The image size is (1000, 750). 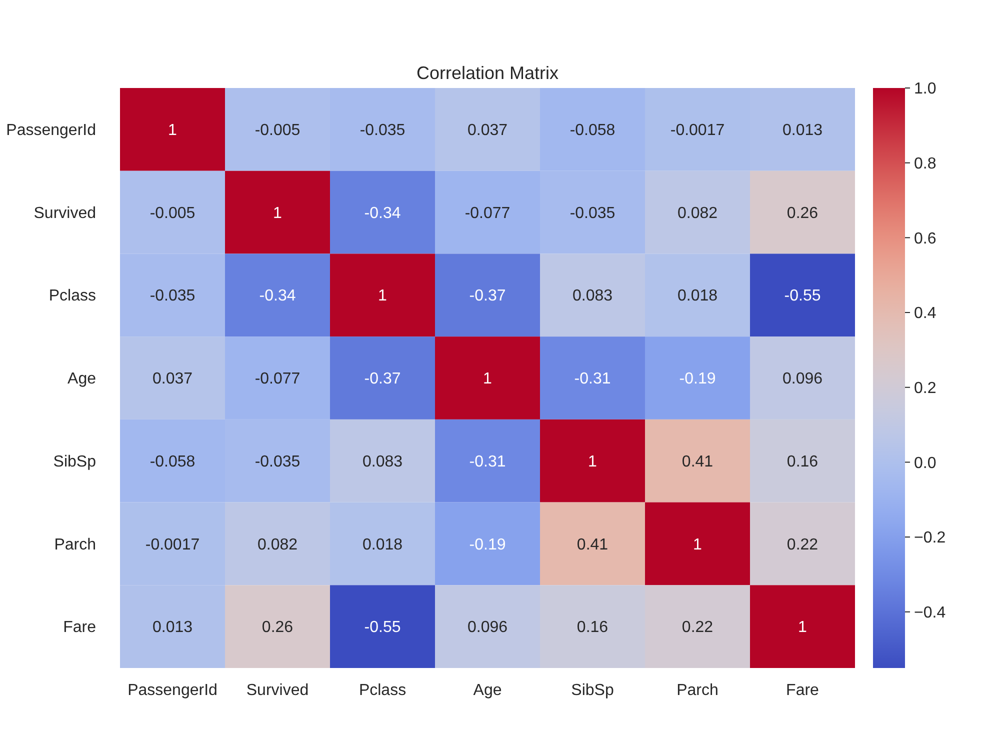 I want to click on color-bar-label: 0.8, so click(x=925, y=163).